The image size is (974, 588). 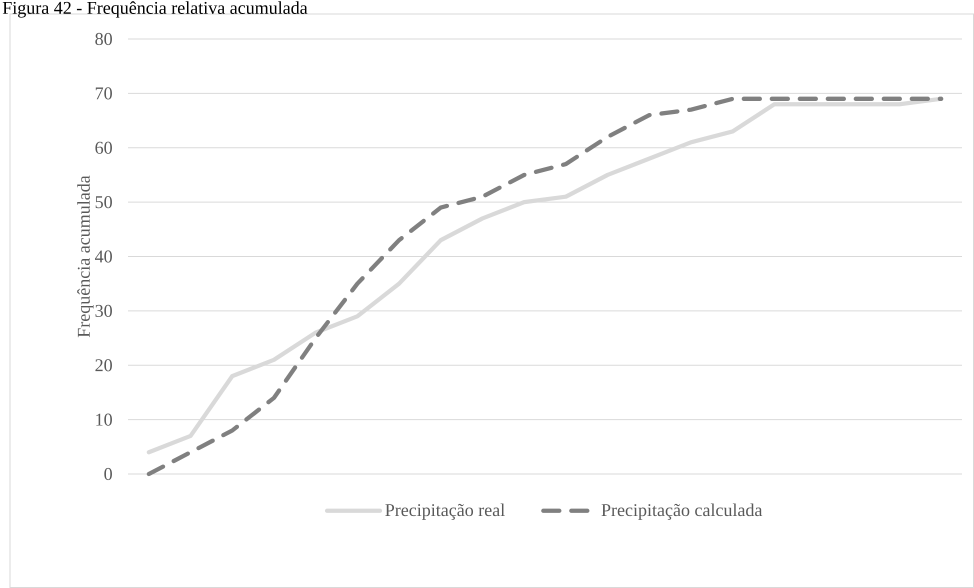 I want to click on y-tick-label: 40, so click(x=103, y=256).